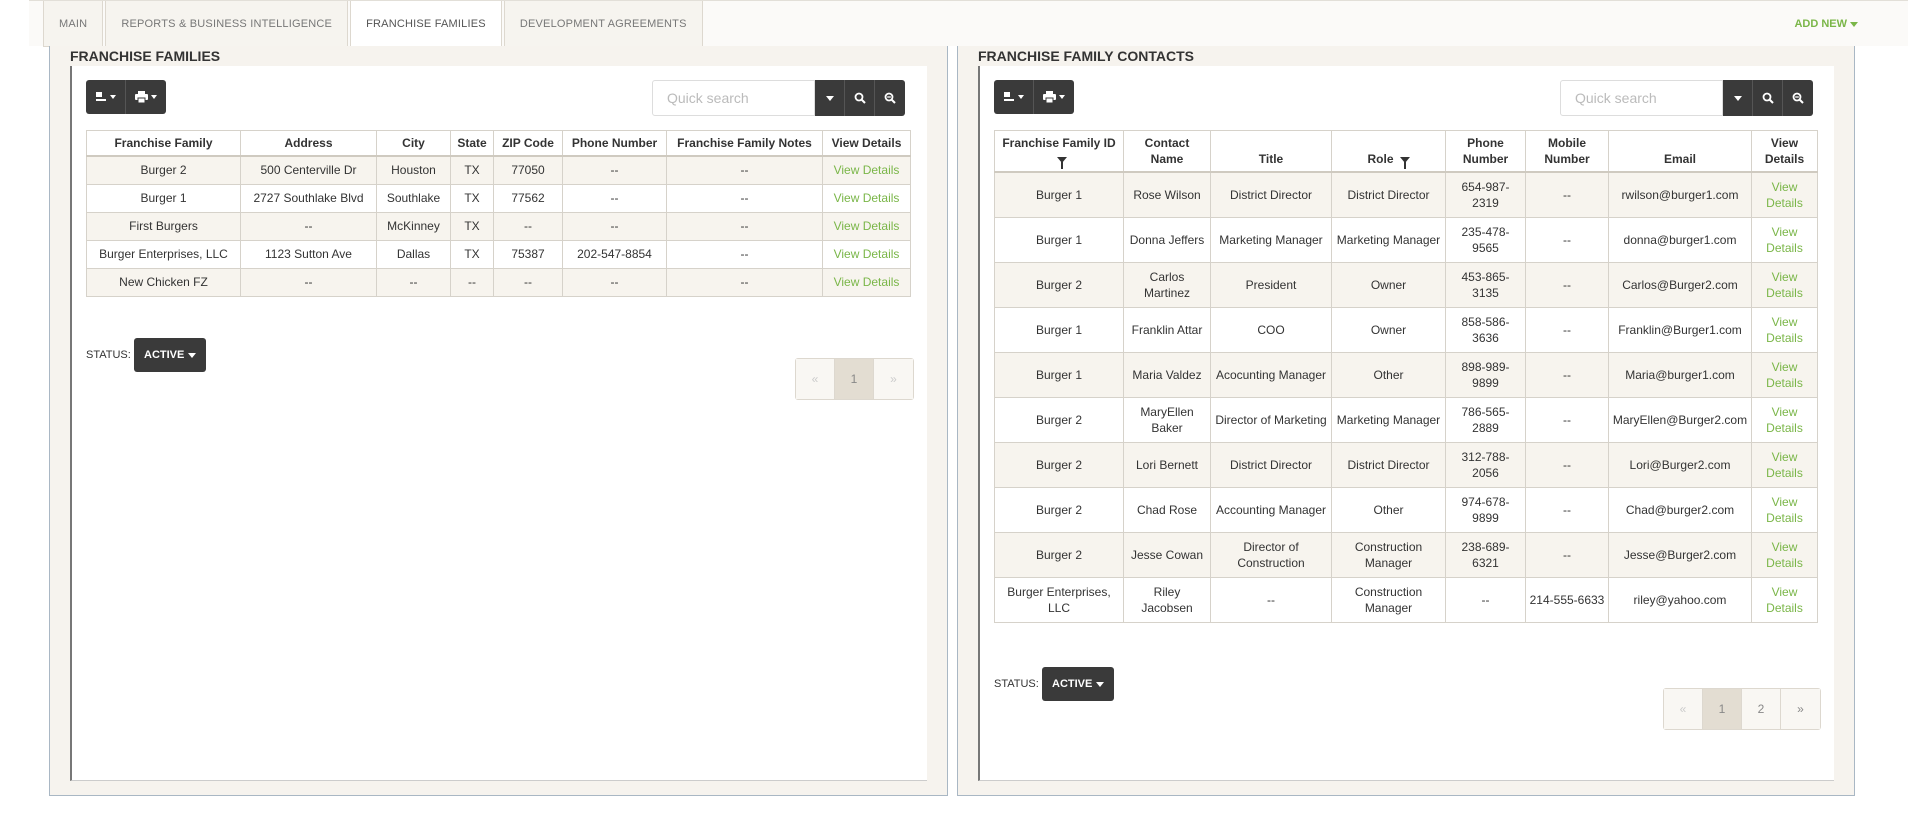 The height and width of the screenshot is (824, 1908). Describe the element at coordinates (1485, 374) in the screenshot. I see `table-cell: 898-989-9899` at that location.